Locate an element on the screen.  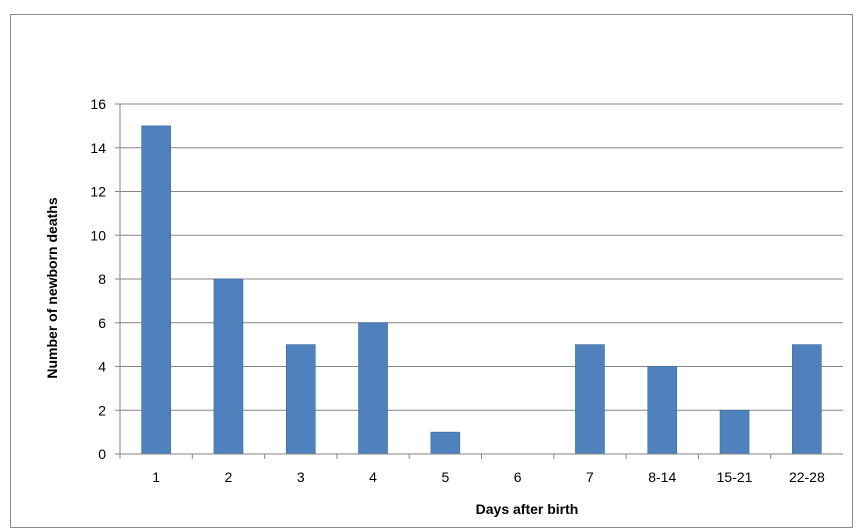
y-tick-label: 16 is located at coordinates (98, 104).